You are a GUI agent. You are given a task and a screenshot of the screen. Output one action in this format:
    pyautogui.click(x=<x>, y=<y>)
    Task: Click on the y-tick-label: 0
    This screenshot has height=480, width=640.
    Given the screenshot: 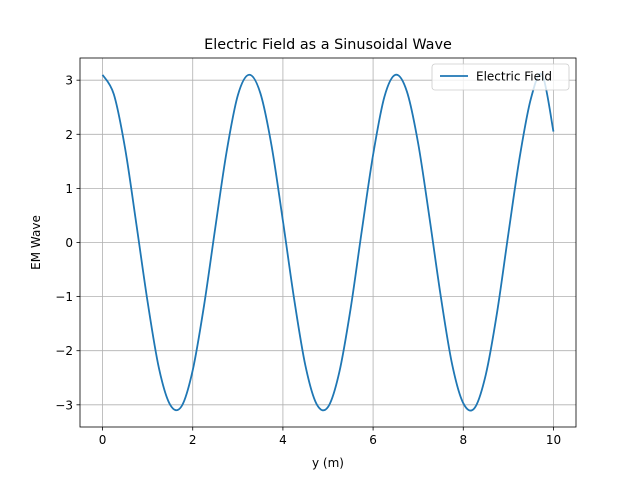 What is the action you would take?
    pyautogui.click(x=69, y=243)
    